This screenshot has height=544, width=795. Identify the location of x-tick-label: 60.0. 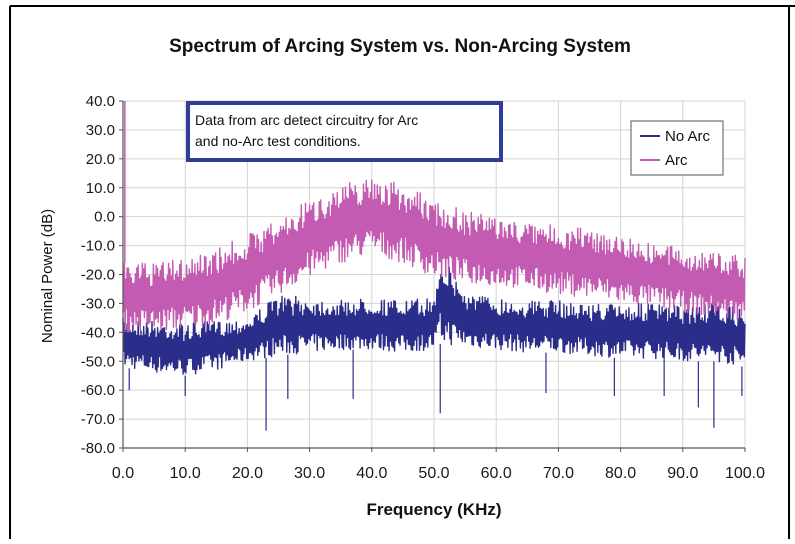
(496, 473).